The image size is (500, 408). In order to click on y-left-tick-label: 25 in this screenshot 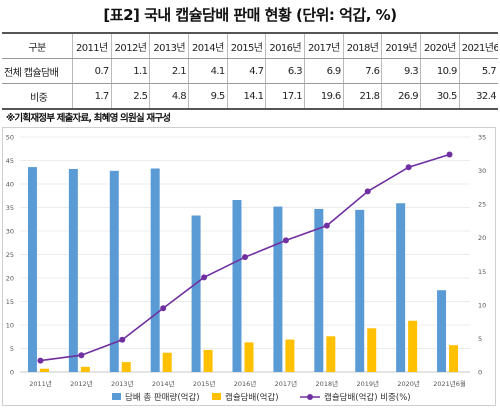, I will do `click(10, 255)`.